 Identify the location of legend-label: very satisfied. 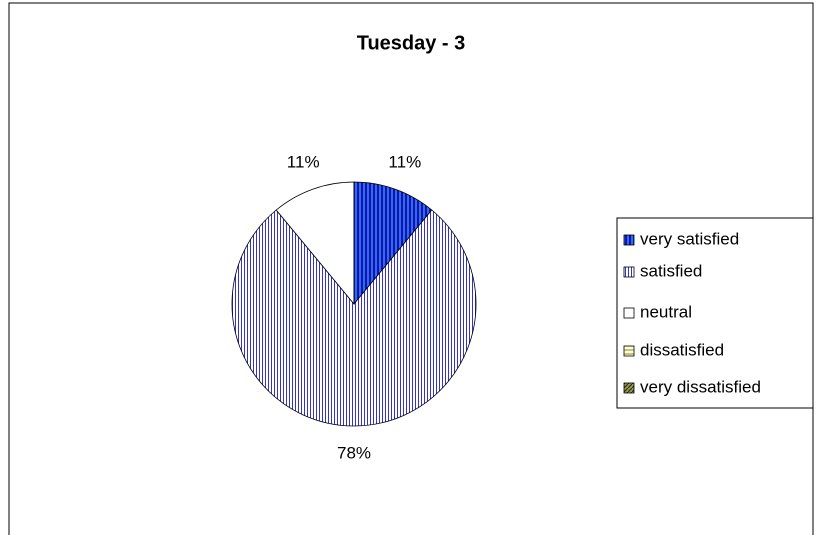
(689, 238).